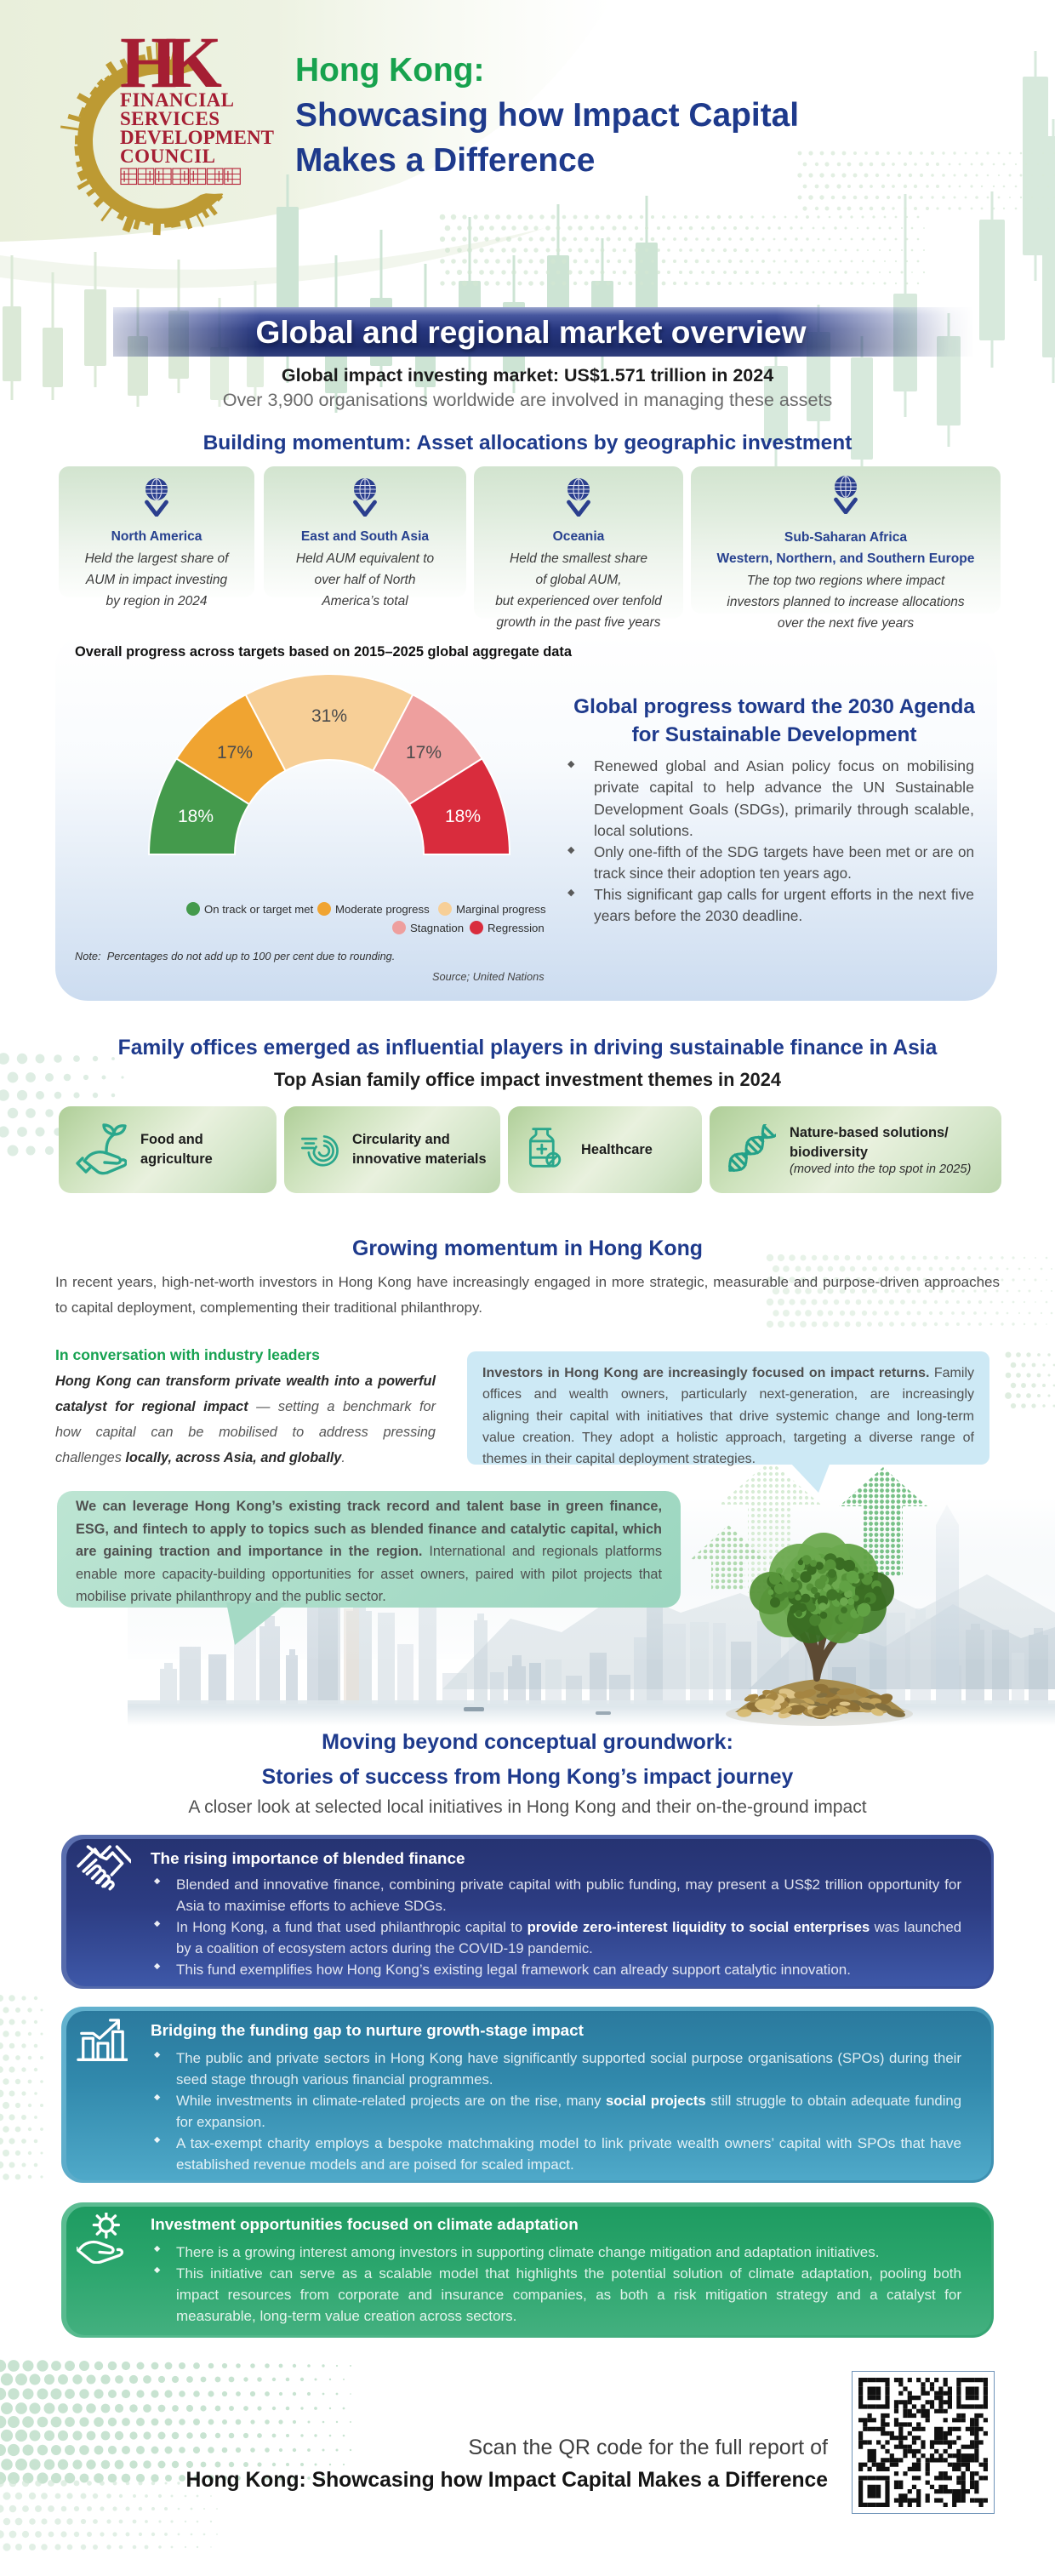 The width and height of the screenshot is (1055, 2576). I want to click on svg-text: COUNCIL, so click(167, 156).